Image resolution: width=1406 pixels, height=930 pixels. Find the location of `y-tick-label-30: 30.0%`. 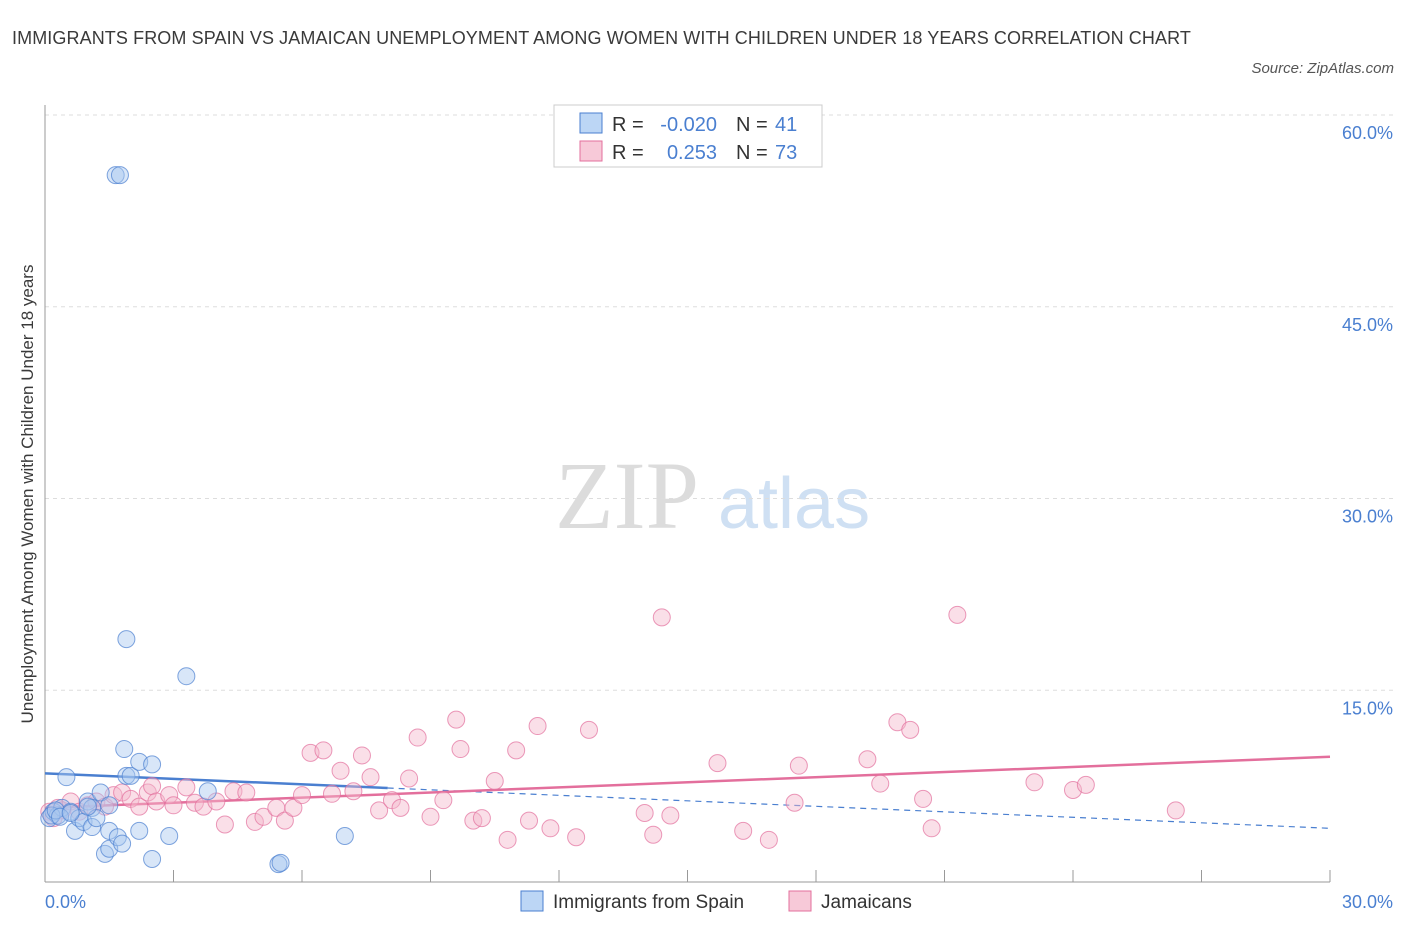

y-tick-label-30: 30.0% is located at coordinates (1367, 517).